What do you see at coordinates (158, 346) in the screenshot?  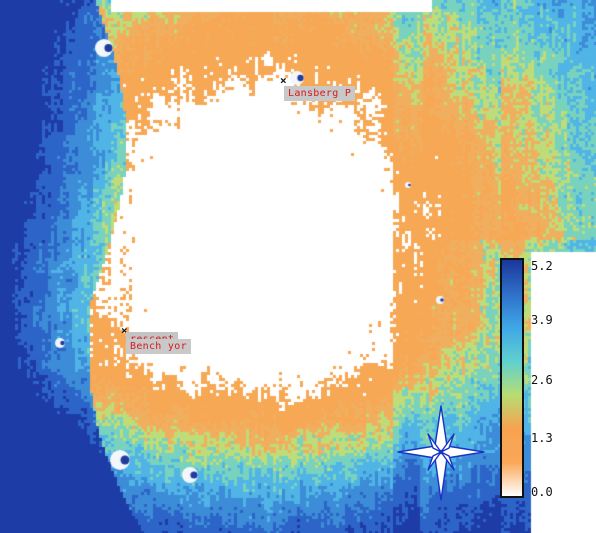 I see `feature-label-bench-yor: Bench yor` at bounding box center [158, 346].